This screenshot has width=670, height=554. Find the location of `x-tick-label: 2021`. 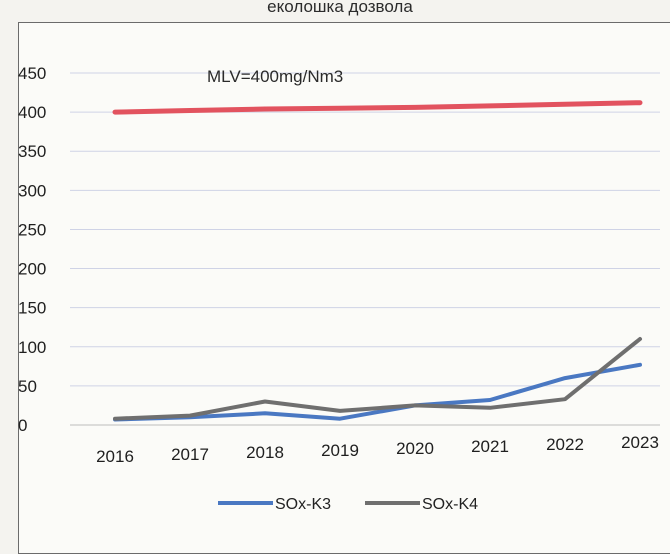

x-tick-label: 2021 is located at coordinates (490, 446).